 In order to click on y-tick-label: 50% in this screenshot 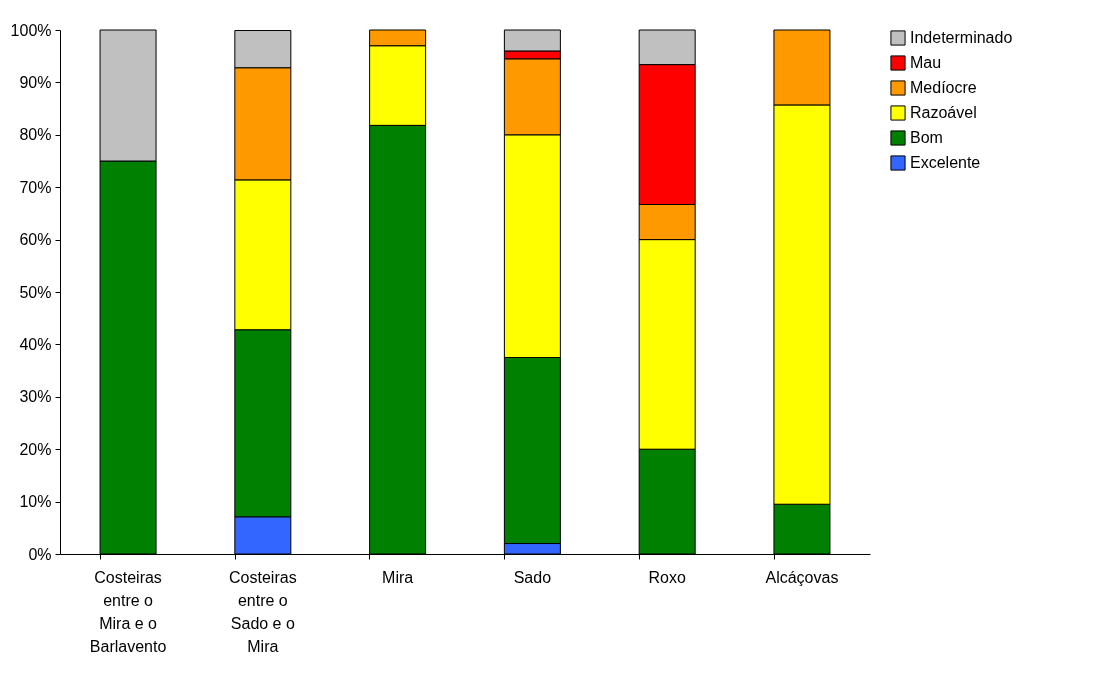, I will do `click(35, 292)`.